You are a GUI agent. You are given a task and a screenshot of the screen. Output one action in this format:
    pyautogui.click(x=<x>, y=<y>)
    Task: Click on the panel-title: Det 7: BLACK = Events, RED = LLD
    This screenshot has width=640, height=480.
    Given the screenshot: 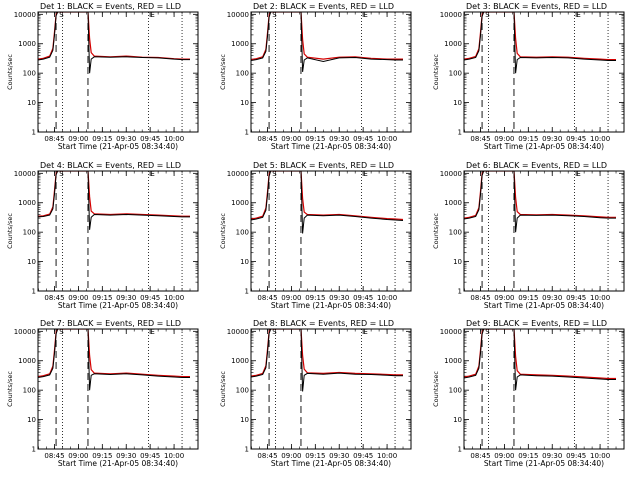 What is the action you would take?
    pyautogui.click(x=110, y=323)
    